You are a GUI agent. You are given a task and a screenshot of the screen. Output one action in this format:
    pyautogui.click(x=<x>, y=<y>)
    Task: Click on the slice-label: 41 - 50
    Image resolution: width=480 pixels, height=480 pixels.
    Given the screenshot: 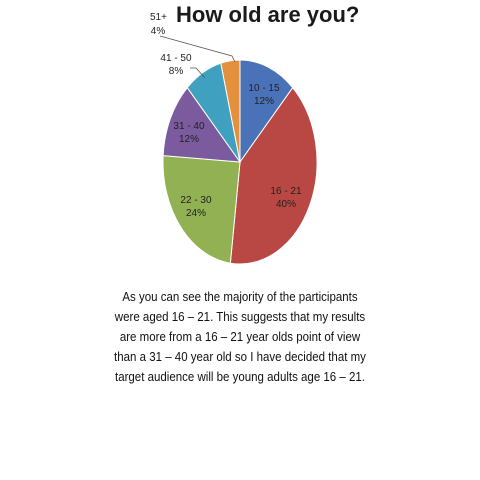 What is the action you would take?
    pyautogui.click(x=176, y=58)
    